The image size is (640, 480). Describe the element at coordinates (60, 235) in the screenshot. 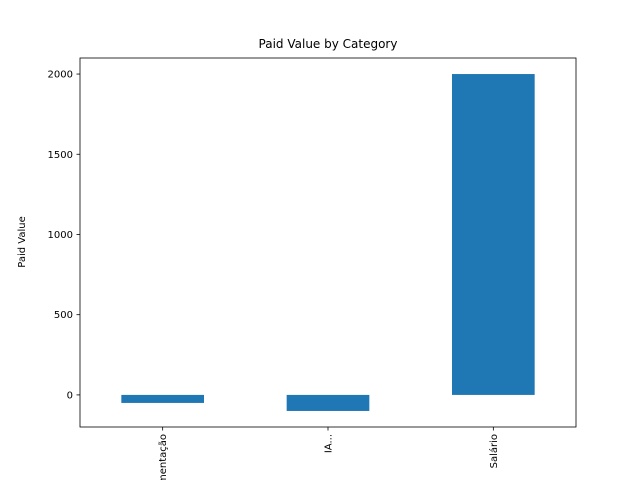

I see `y-tick-label-2: 1000` at that location.